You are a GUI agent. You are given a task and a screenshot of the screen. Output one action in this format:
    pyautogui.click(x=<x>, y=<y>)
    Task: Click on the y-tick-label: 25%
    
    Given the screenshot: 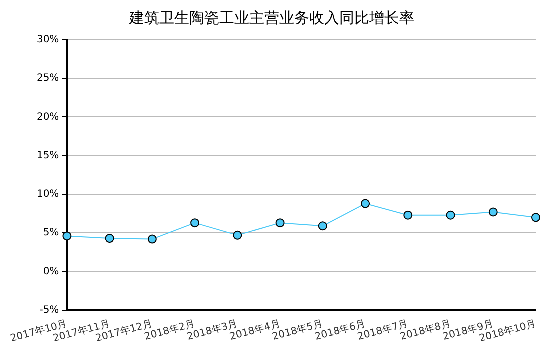 What is the action you would take?
    pyautogui.click(x=48, y=78)
    